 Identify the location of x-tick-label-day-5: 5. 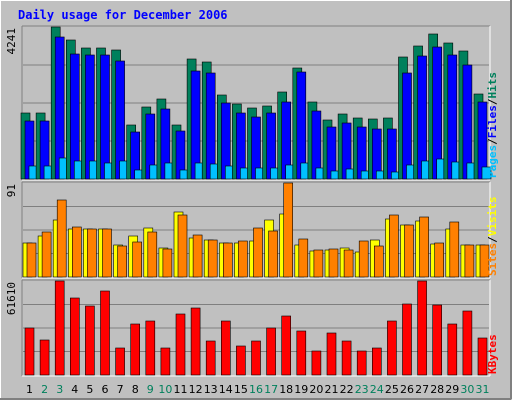
(89, 389).